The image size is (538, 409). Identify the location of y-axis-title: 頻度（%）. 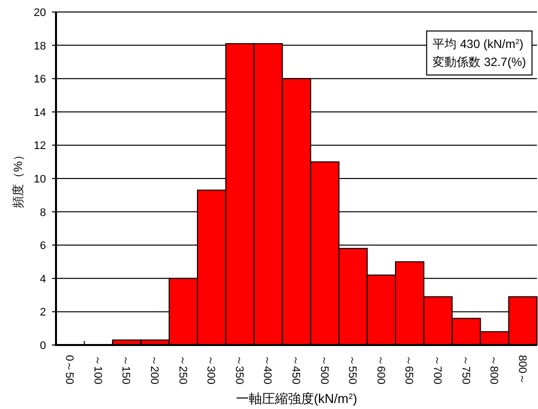
(18, 178).